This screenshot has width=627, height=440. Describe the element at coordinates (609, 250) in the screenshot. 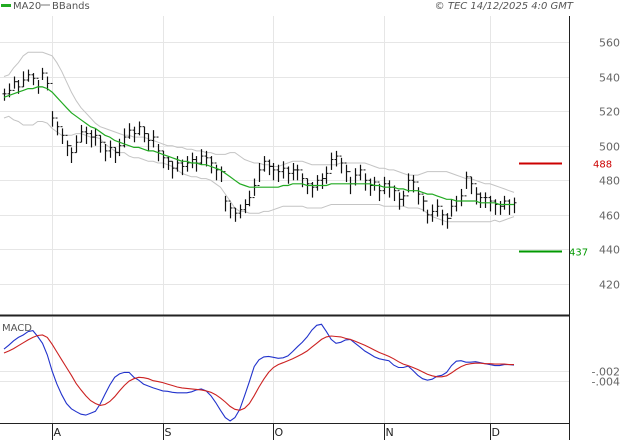

I see `price-tick-label: 440` at that location.